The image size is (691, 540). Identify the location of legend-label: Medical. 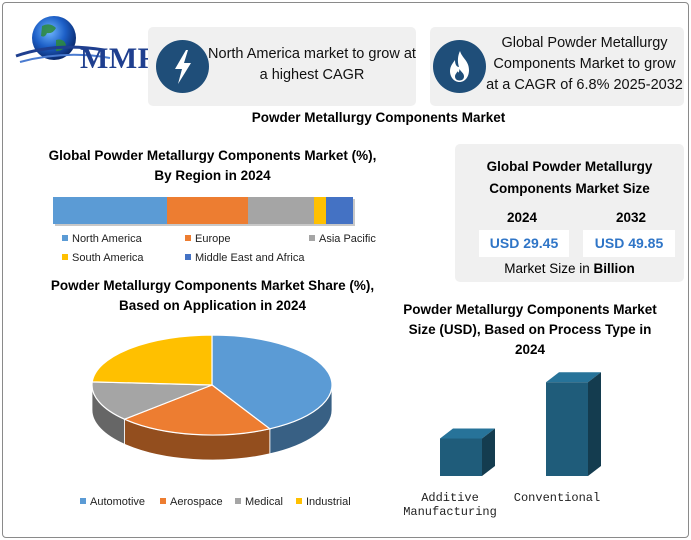
(264, 502).